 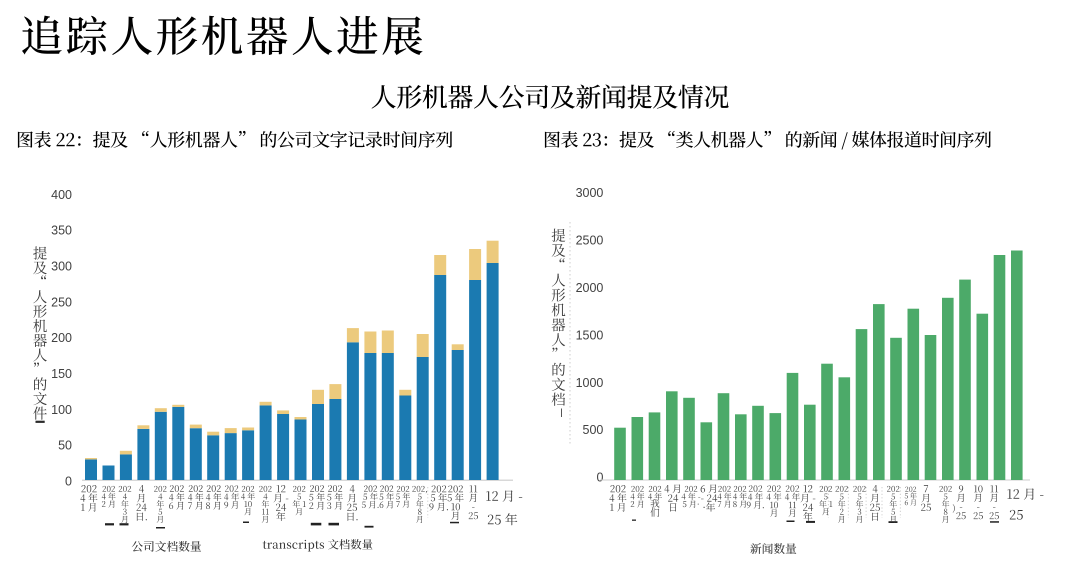 I want to click on svg-text: 1000, so click(x=590, y=383).